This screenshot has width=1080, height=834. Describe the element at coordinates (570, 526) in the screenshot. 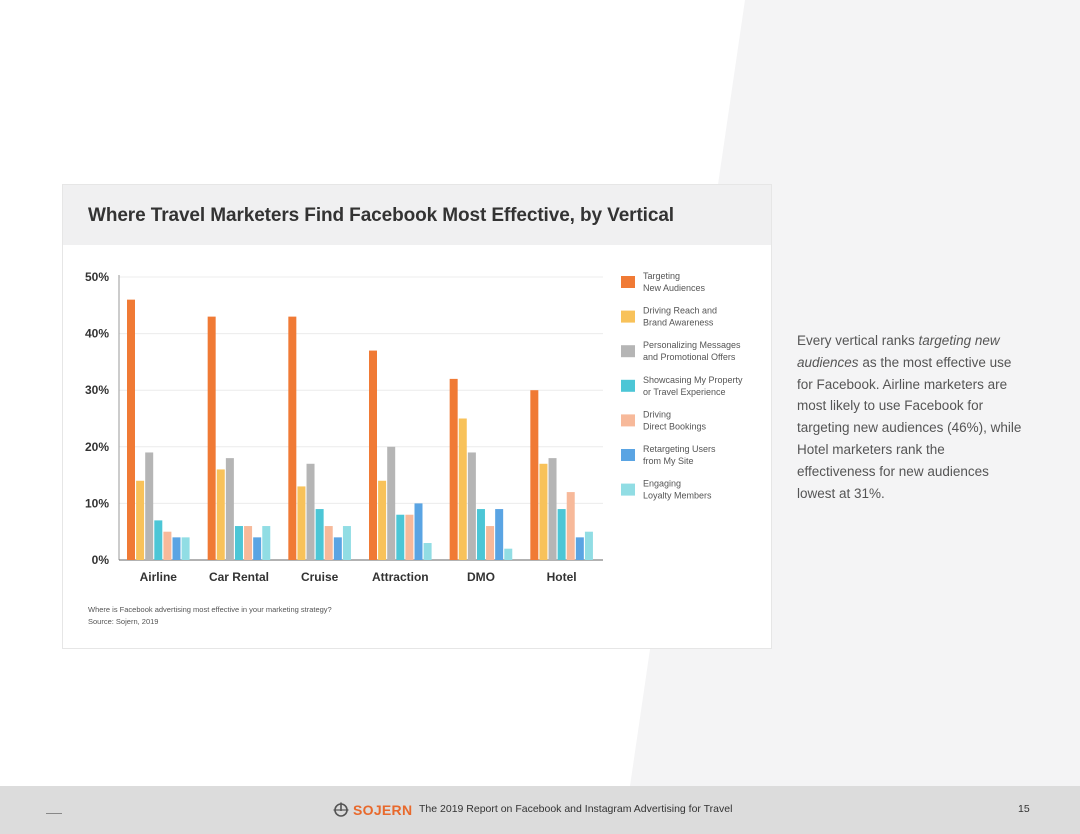

I see `bar-hotel-s5` at that location.